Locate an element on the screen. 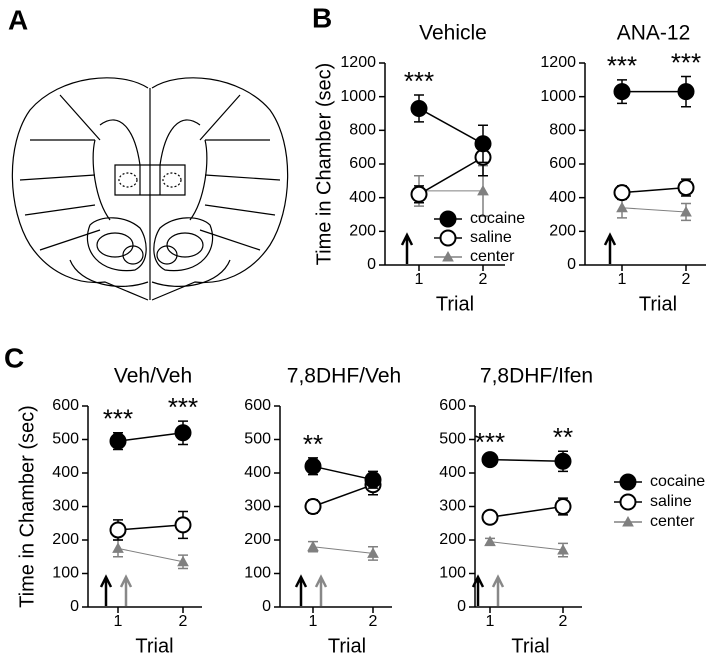 This screenshot has height=662, width=720. chart-title: ANA-12 is located at coordinates (654, 33).